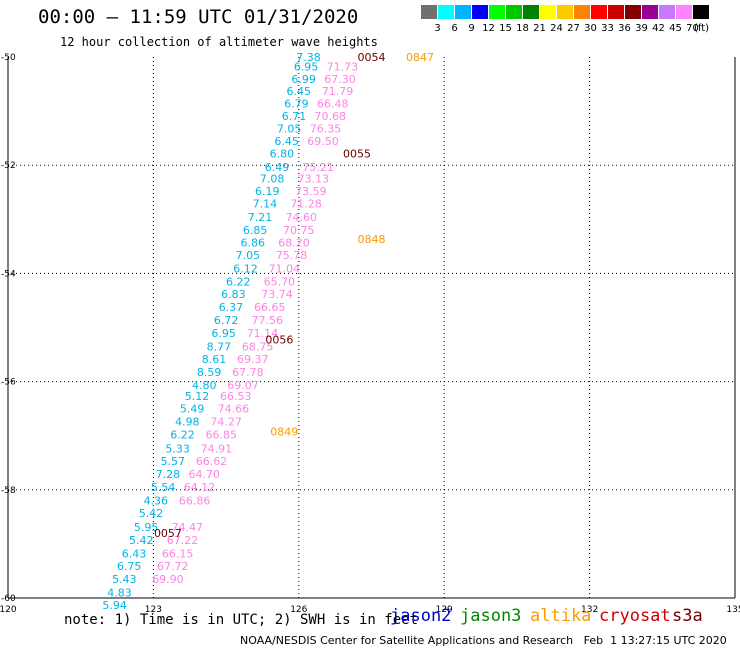 This screenshot has width=740, height=650. I want to click on swh-value: 71.73, so click(343, 67).